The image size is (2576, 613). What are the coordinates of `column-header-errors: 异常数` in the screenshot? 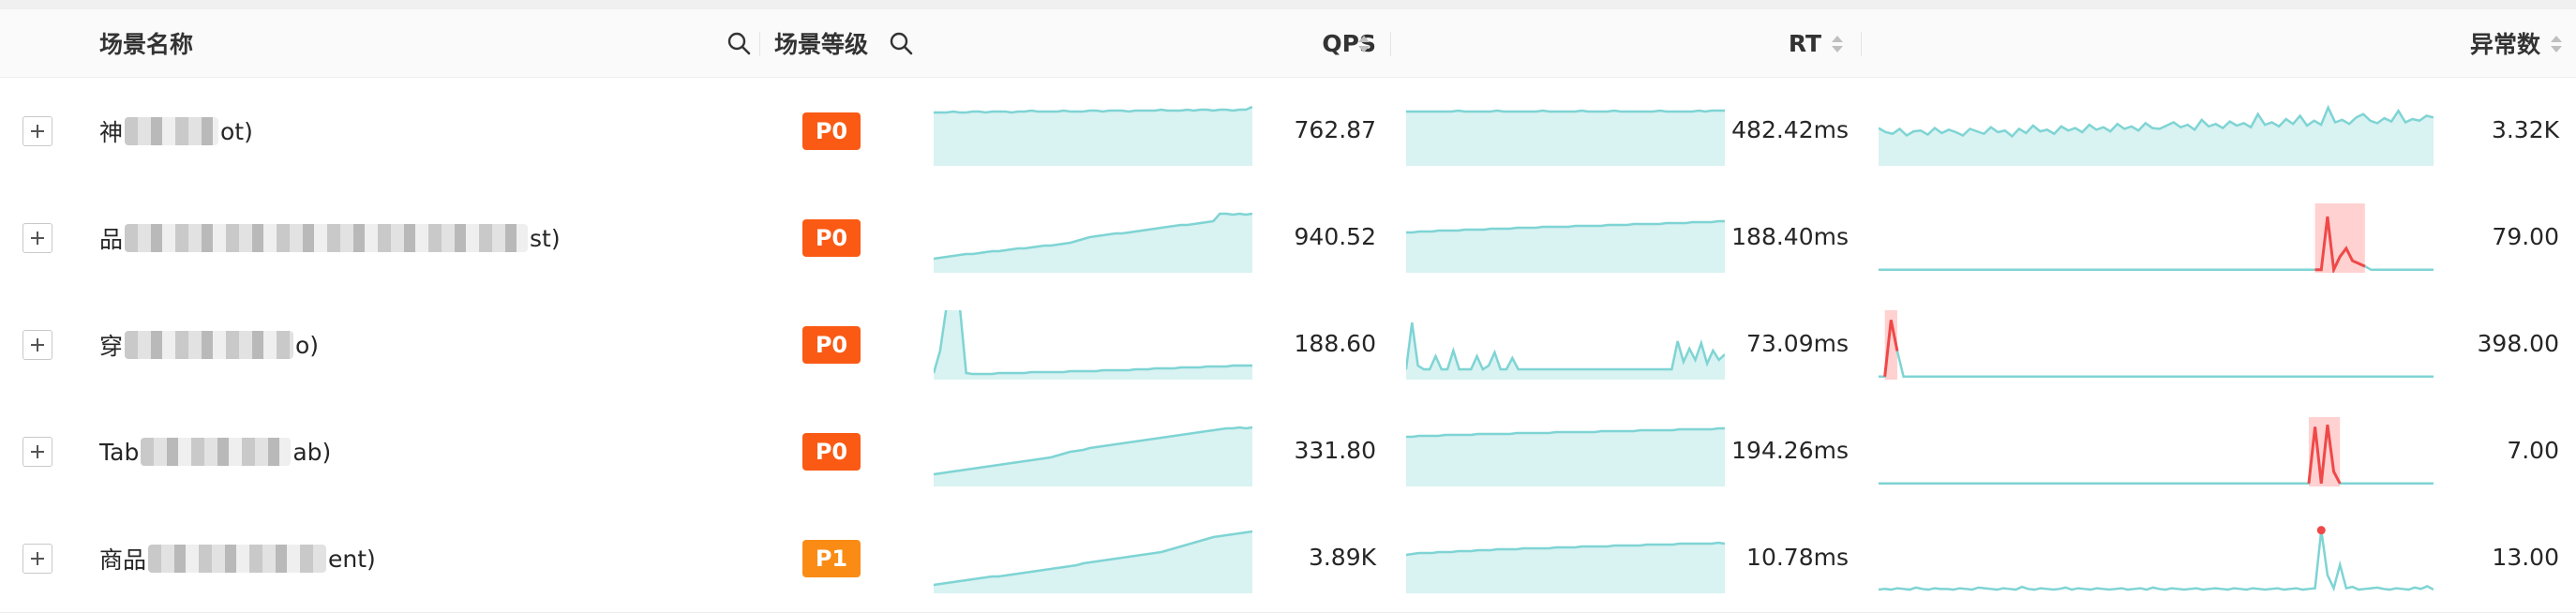 It's located at (2504, 44).